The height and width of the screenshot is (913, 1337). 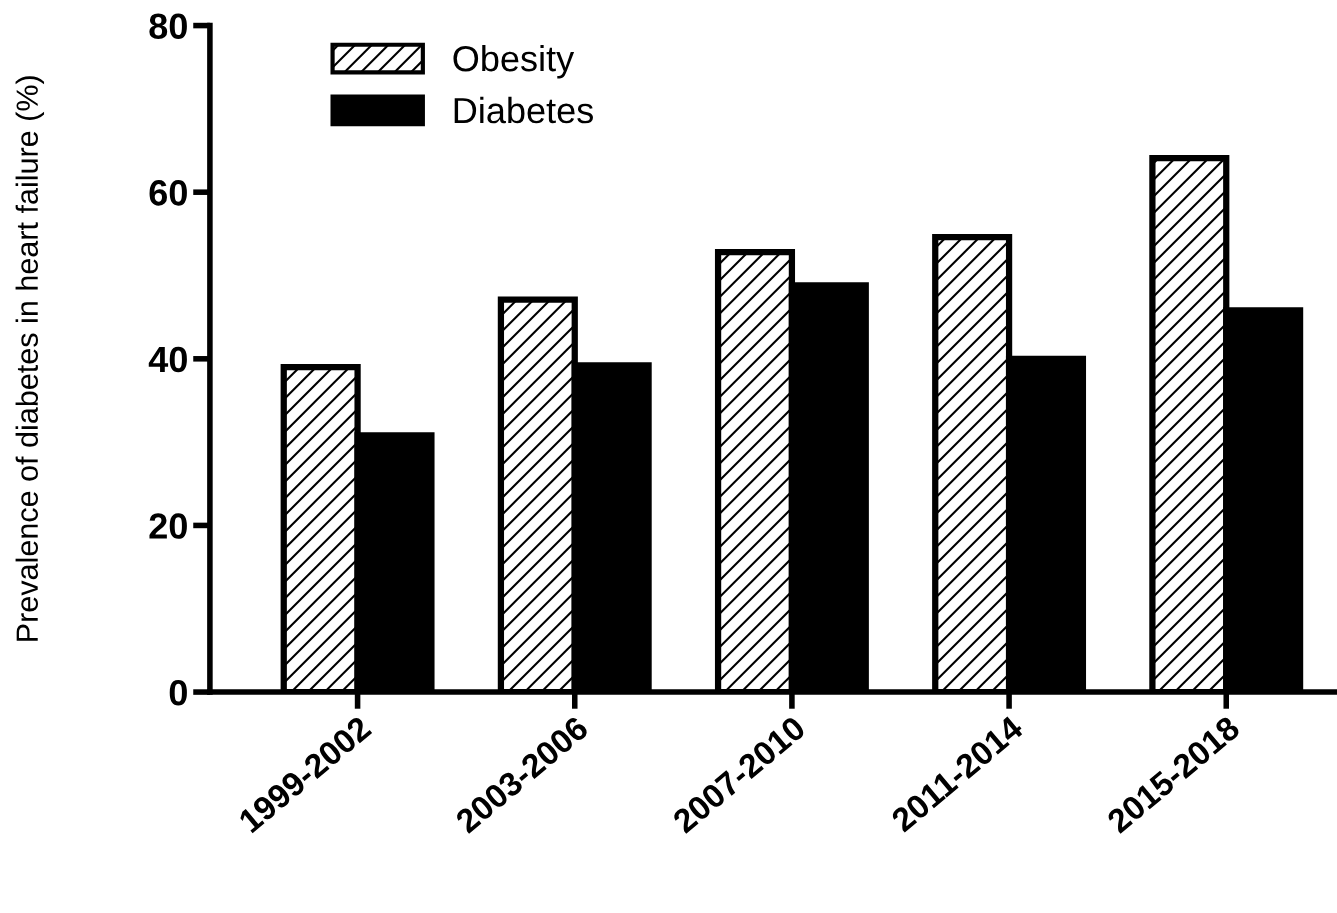 I want to click on legend-label: Diabetes, so click(x=523, y=110).